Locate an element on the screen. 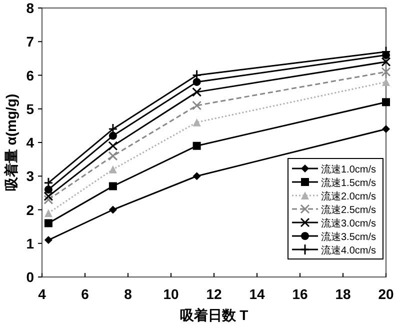 This screenshot has height=326, width=400. y-tick-label: 0 is located at coordinates (30, 277).